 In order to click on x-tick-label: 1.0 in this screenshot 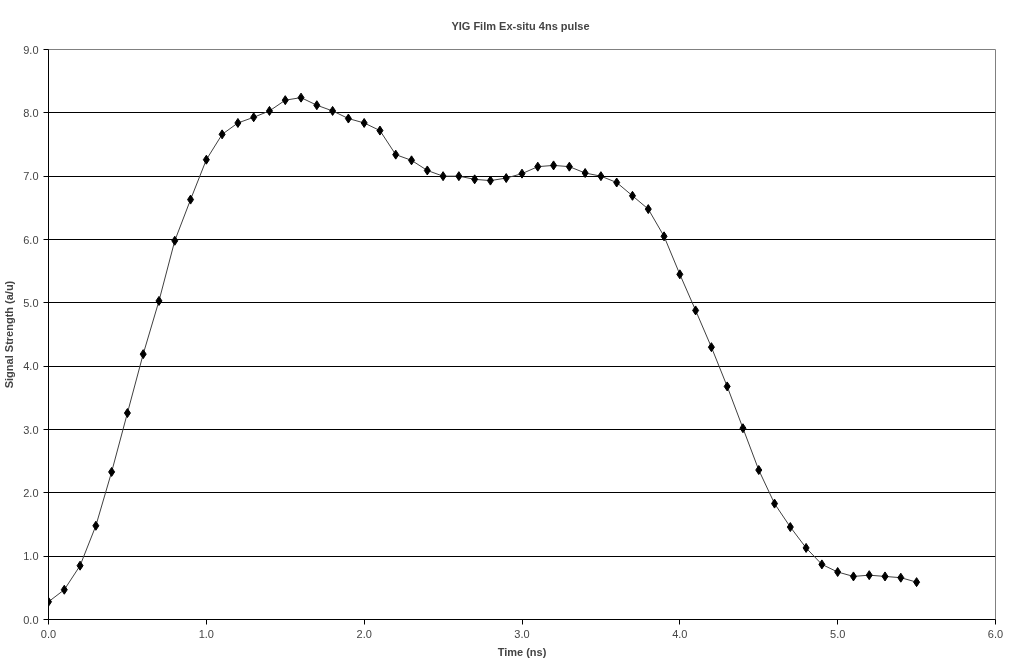, I will do `click(206, 633)`.